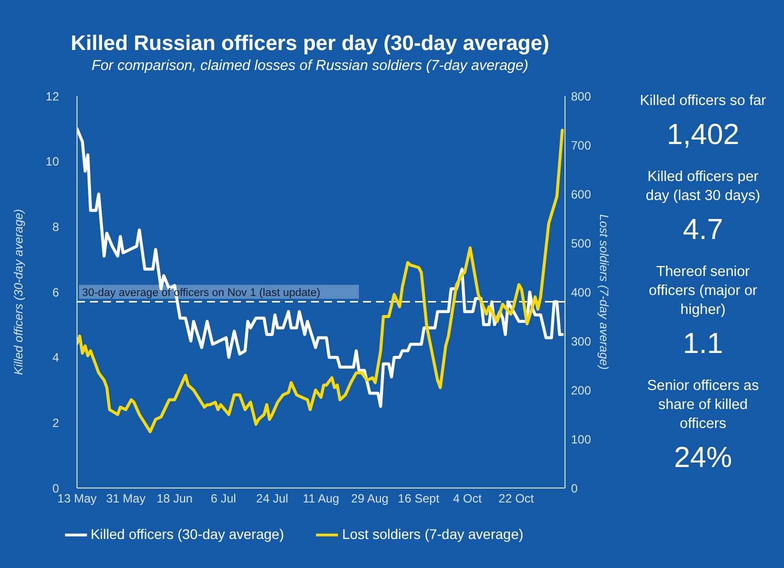 Image resolution: width=784 pixels, height=568 pixels. I want to click on text: Thereof senior officers (major or higher), so click(703, 291).